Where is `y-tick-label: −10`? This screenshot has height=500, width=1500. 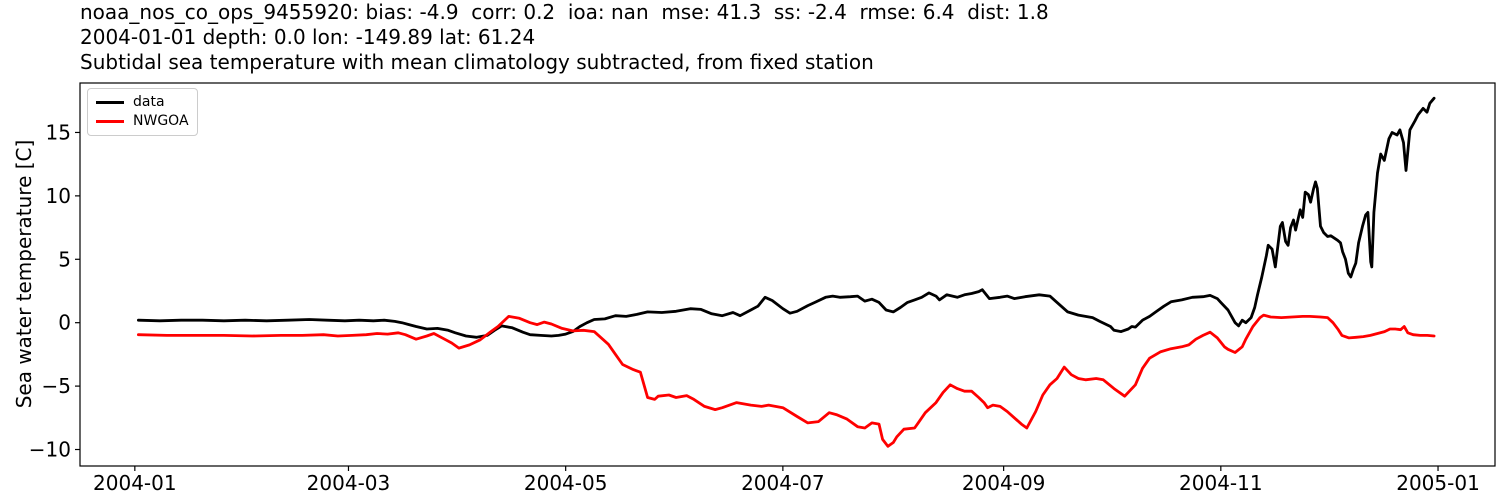
y-tick-label: −10 is located at coordinates (50, 450).